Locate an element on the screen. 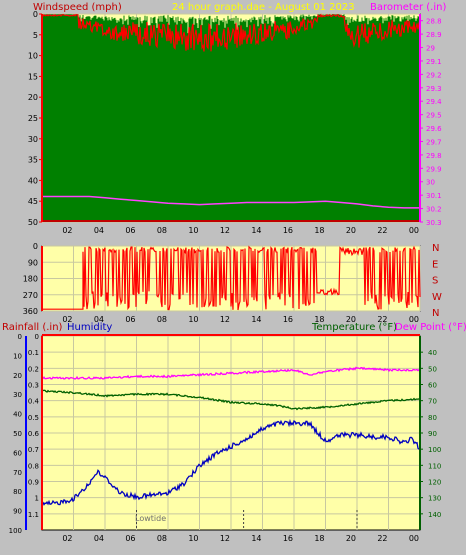 The height and width of the screenshot is (555, 466). baro-y-tick-label: 29.4 is located at coordinates (434, 102).